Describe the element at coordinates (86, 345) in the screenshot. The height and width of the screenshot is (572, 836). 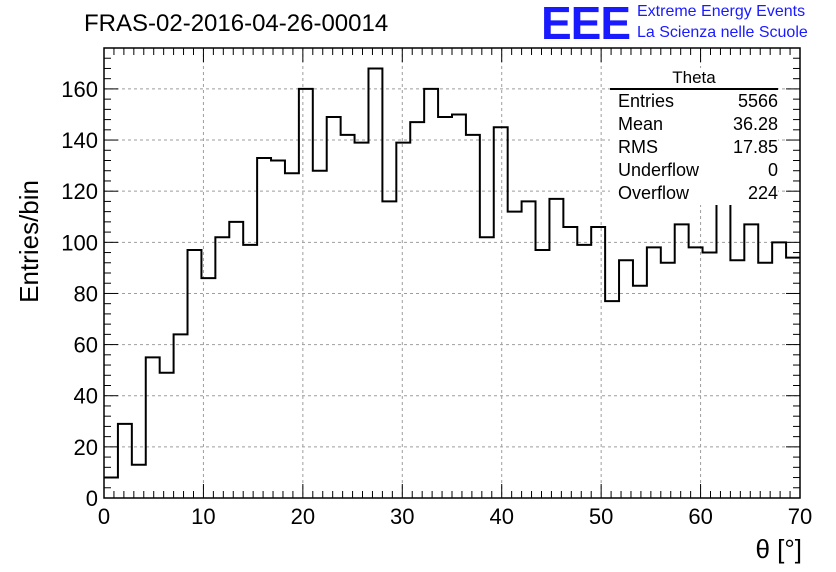
I see `y-tick-label: 60` at that location.